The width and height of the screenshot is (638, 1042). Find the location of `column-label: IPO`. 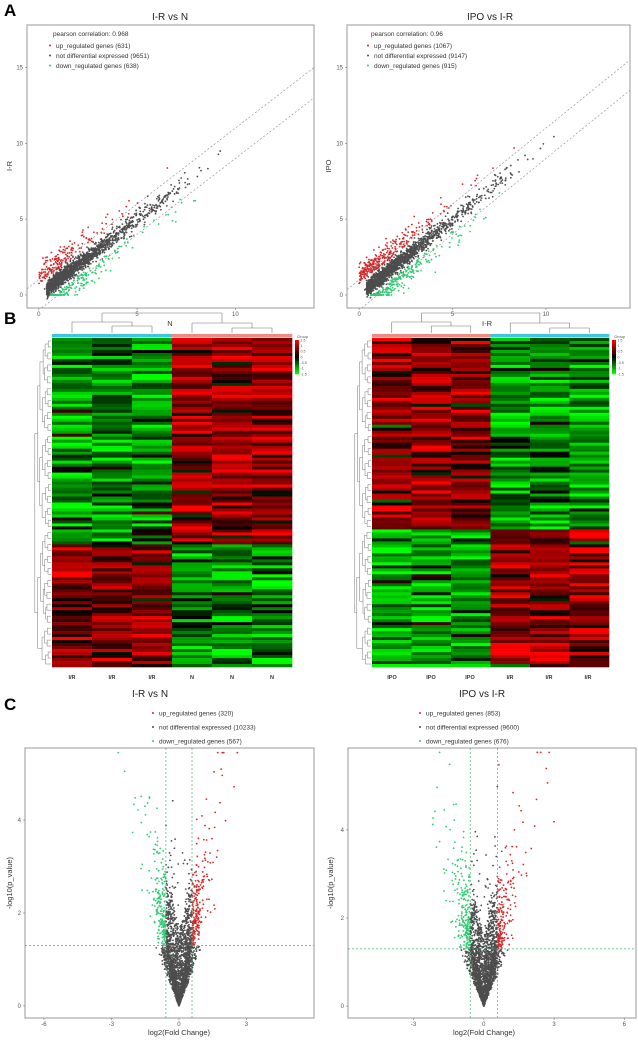

column-label: IPO is located at coordinates (470, 678).